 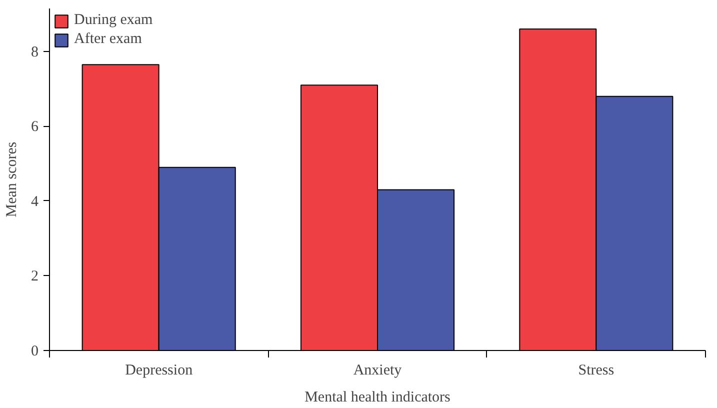 I want to click on x-axis-title: Mental health indicators, so click(x=377, y=398).